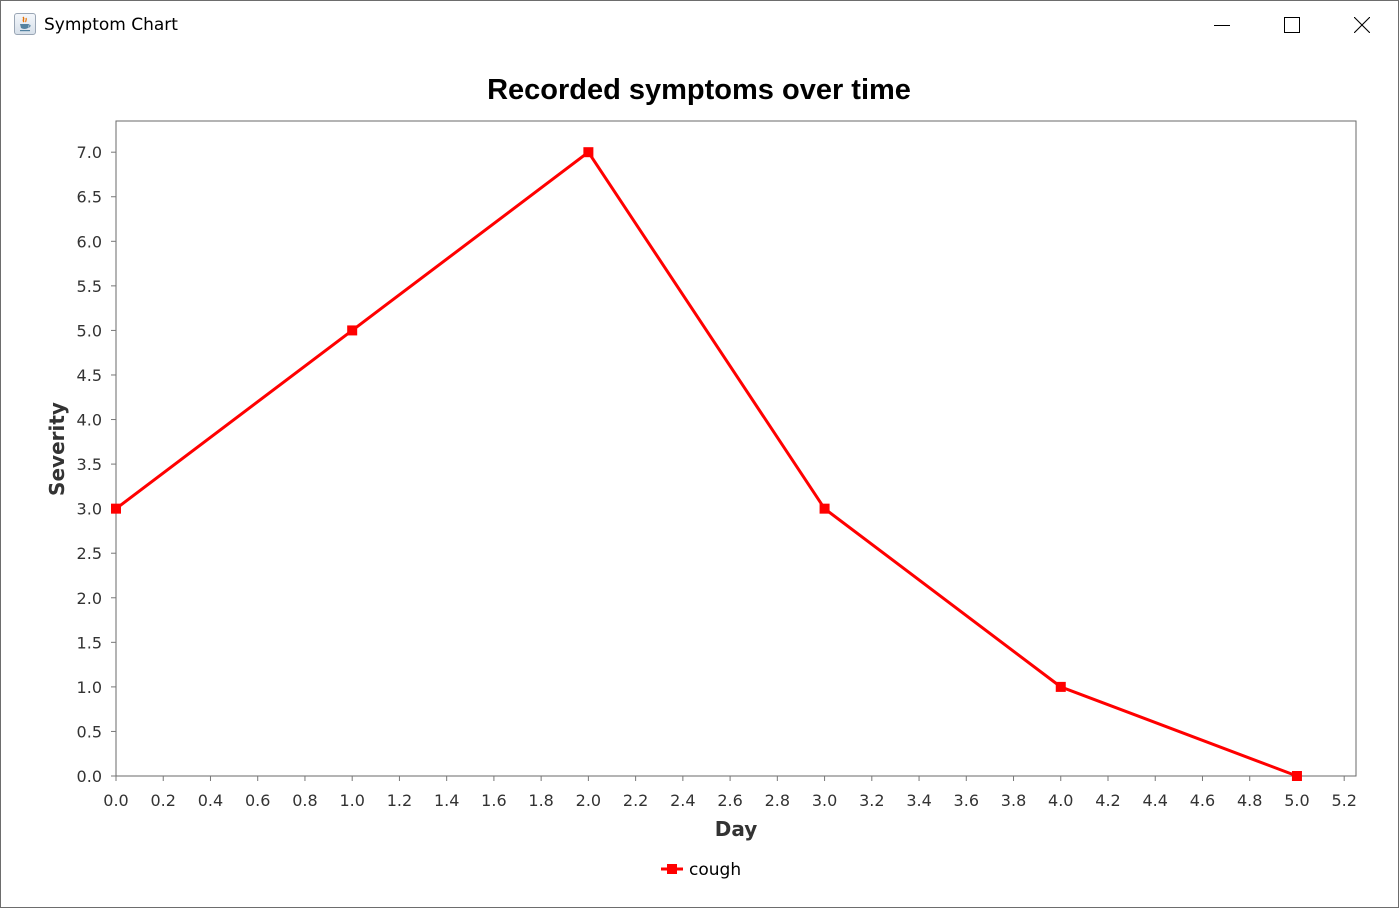  I want to click on x-tick-label: 4.2, so click(1107, 800).